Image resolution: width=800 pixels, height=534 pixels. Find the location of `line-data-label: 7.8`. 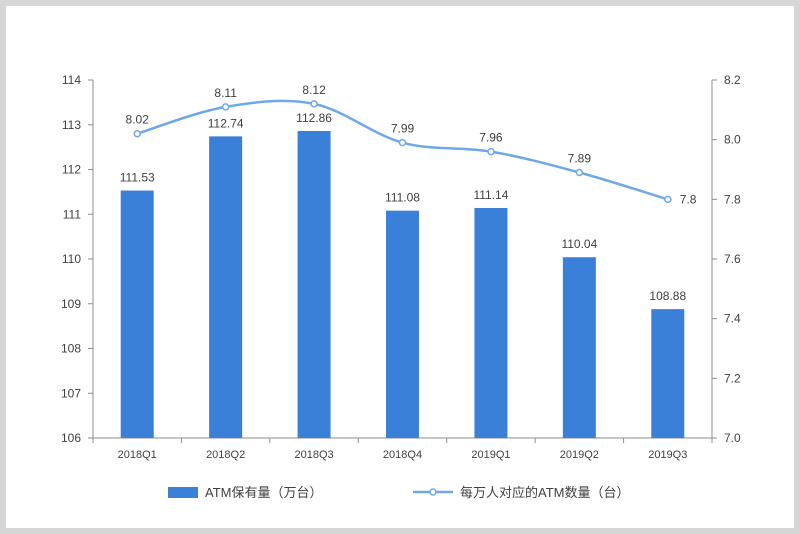

line-data-label: 7.8 is located at coordinates (688, 199).